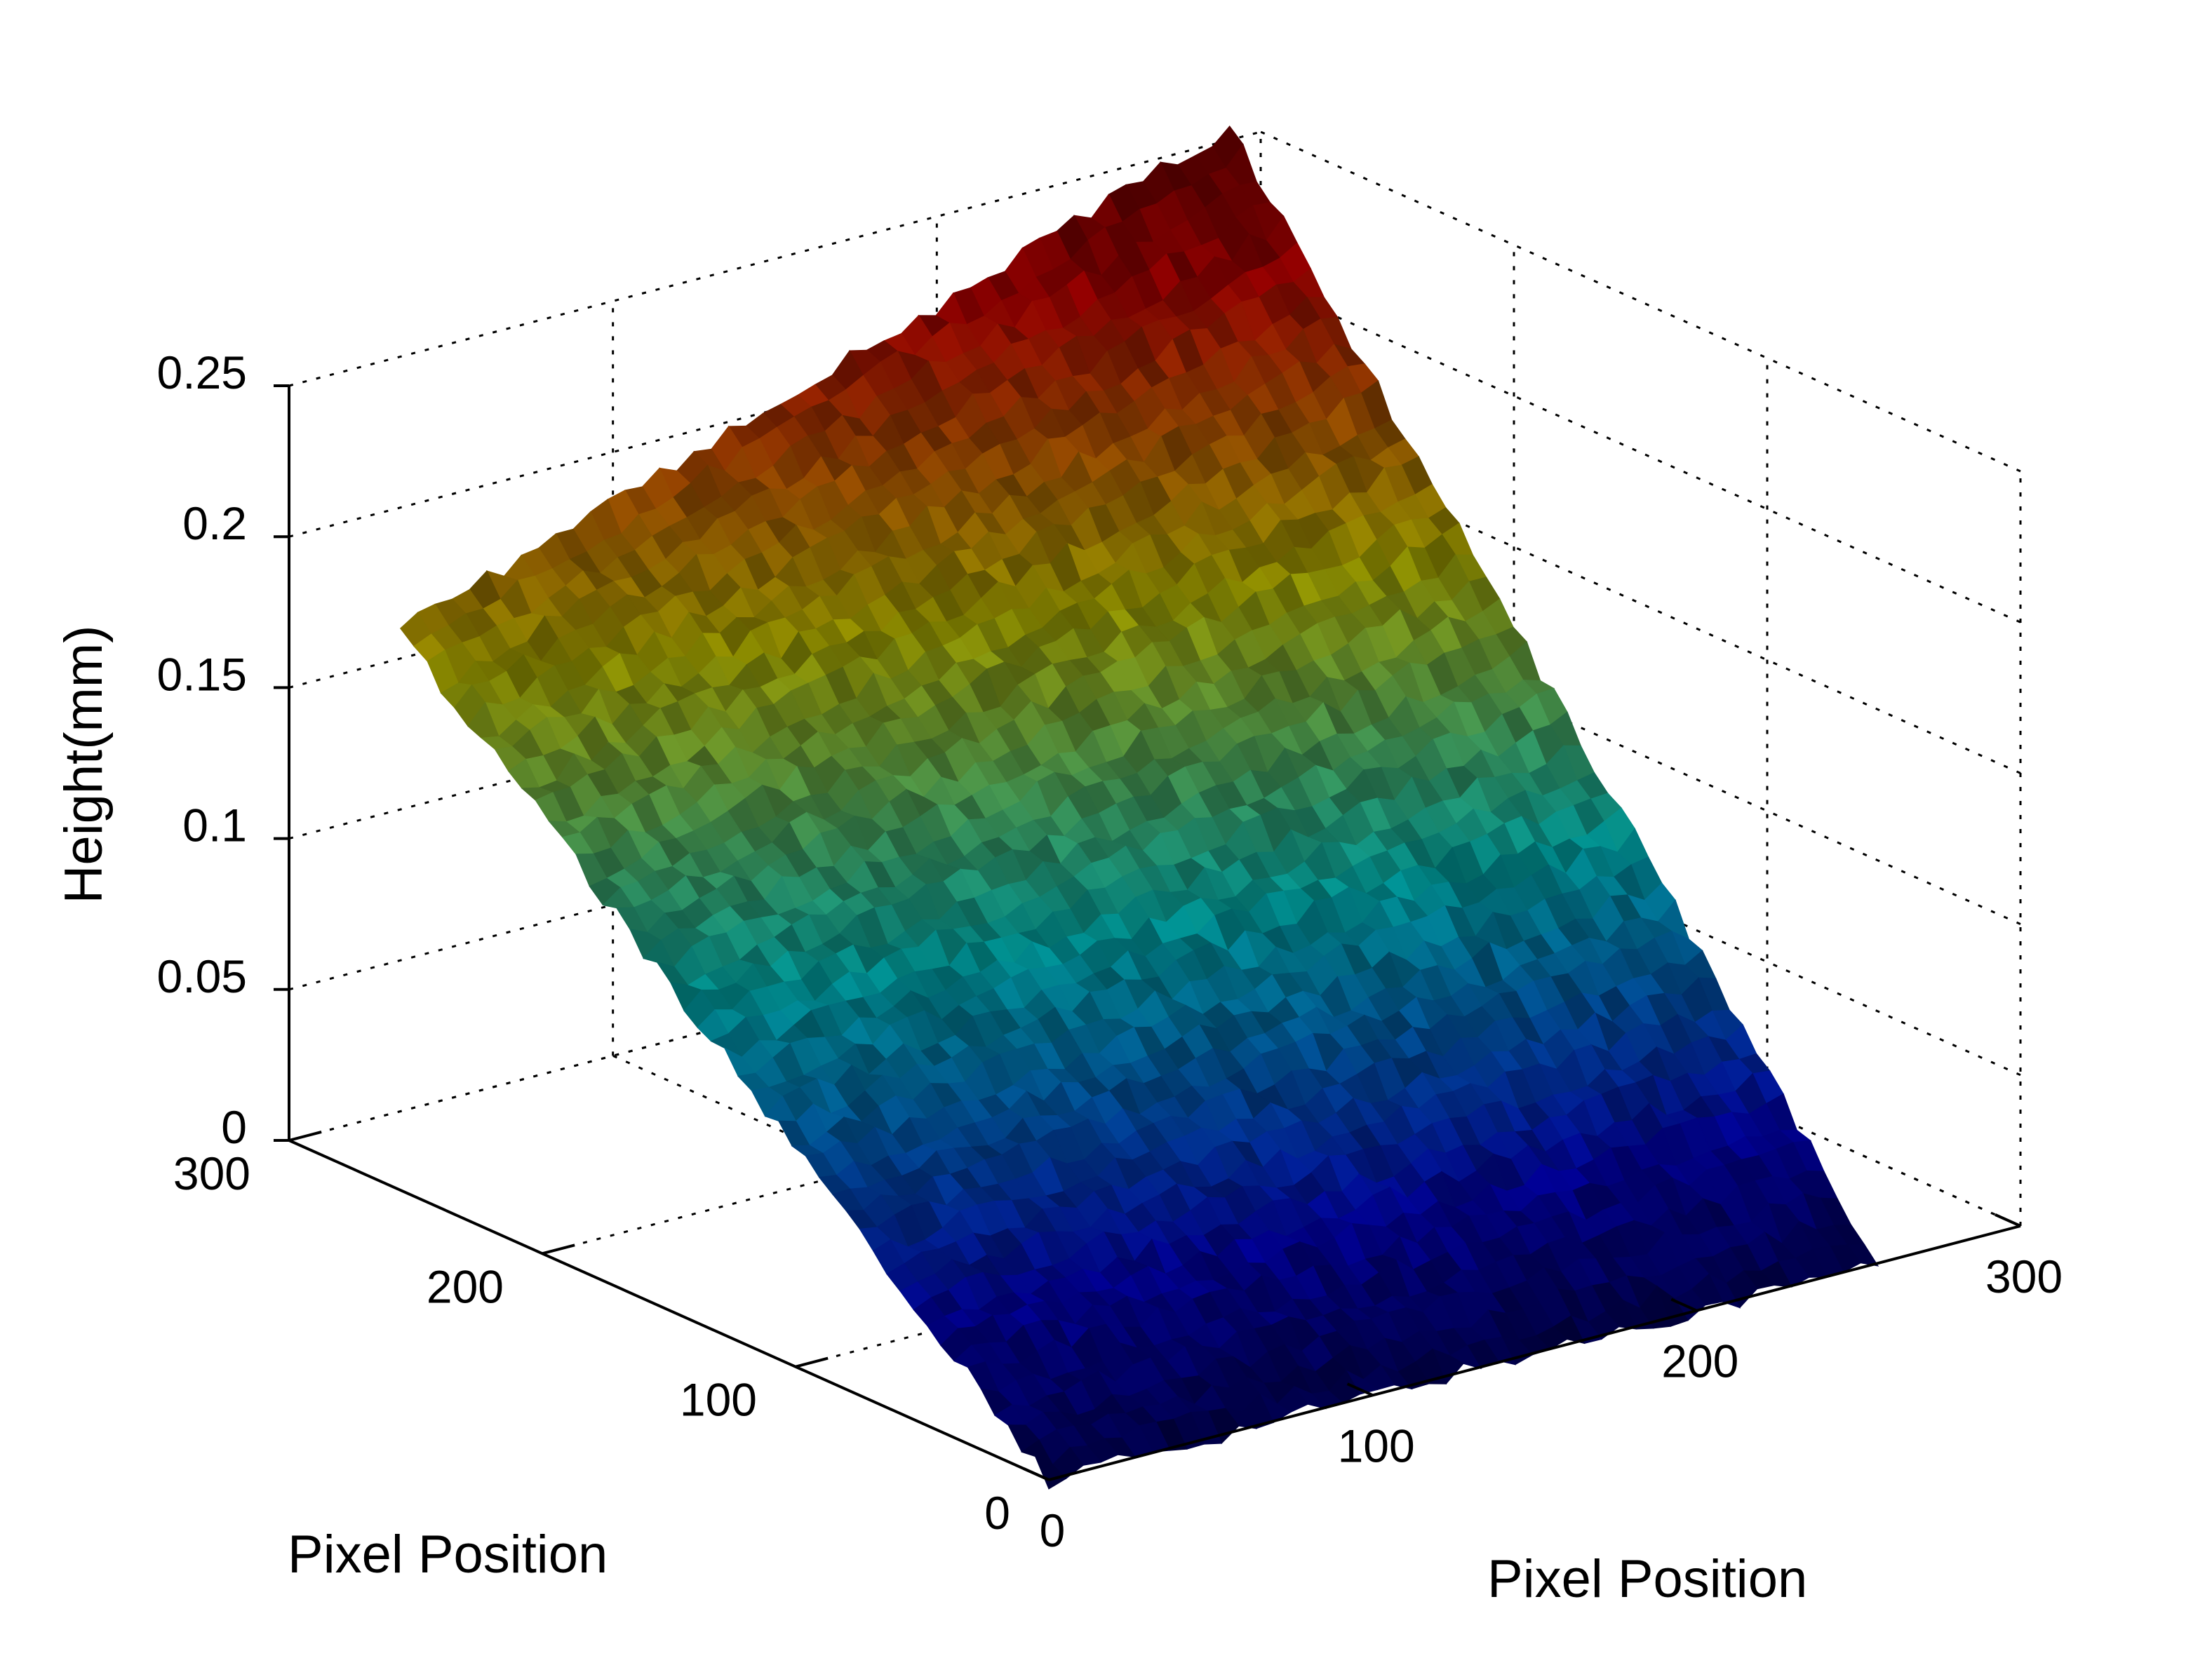  I want to click on x-tick-label: 100, so click(1376, 1445).